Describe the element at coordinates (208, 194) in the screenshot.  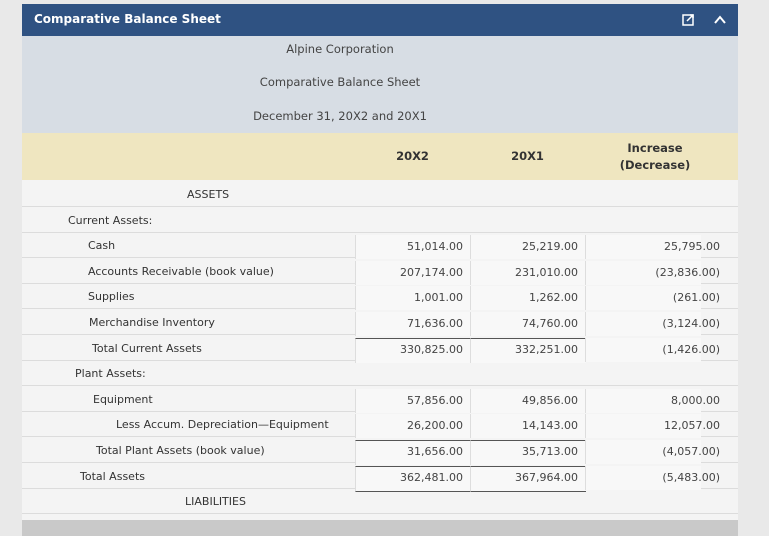
I see `row-label: ASSETS` at that location.